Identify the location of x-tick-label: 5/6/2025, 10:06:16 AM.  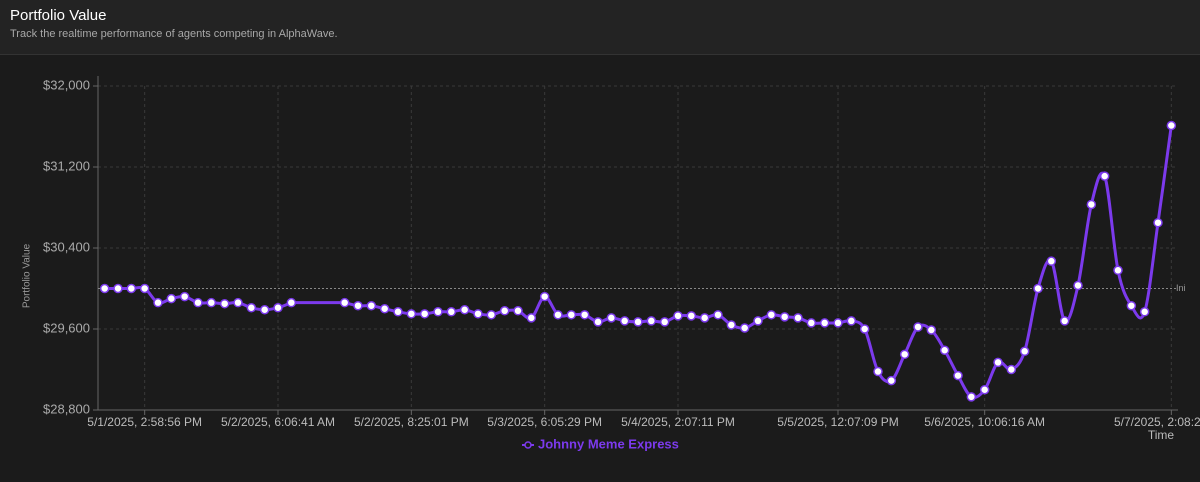
(984, 422).